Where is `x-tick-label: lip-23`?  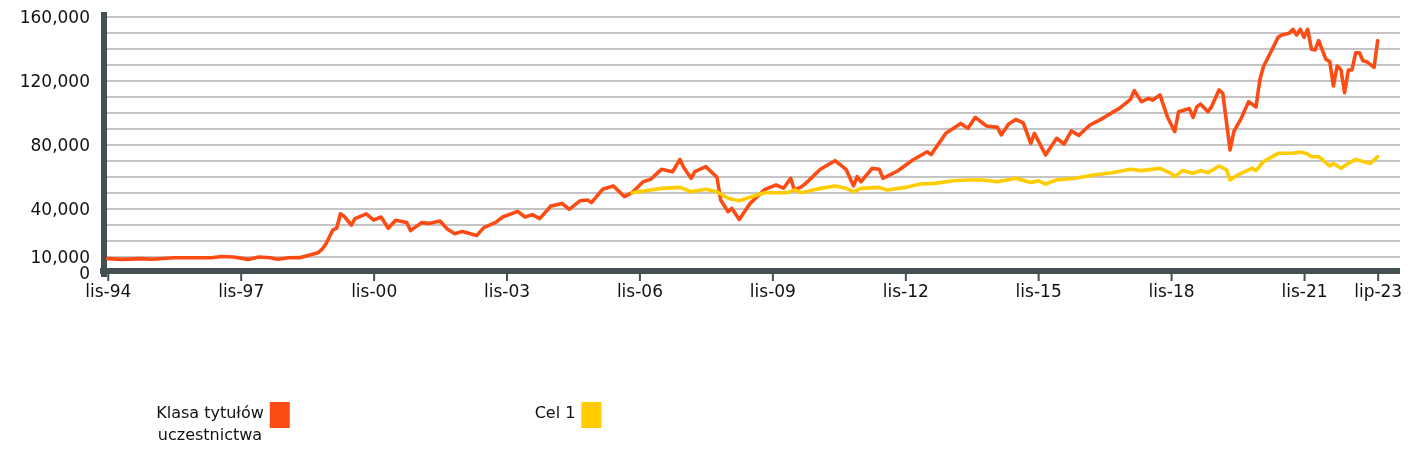
x-tick-label: lip-23 is located at coordinates (1378, 291).